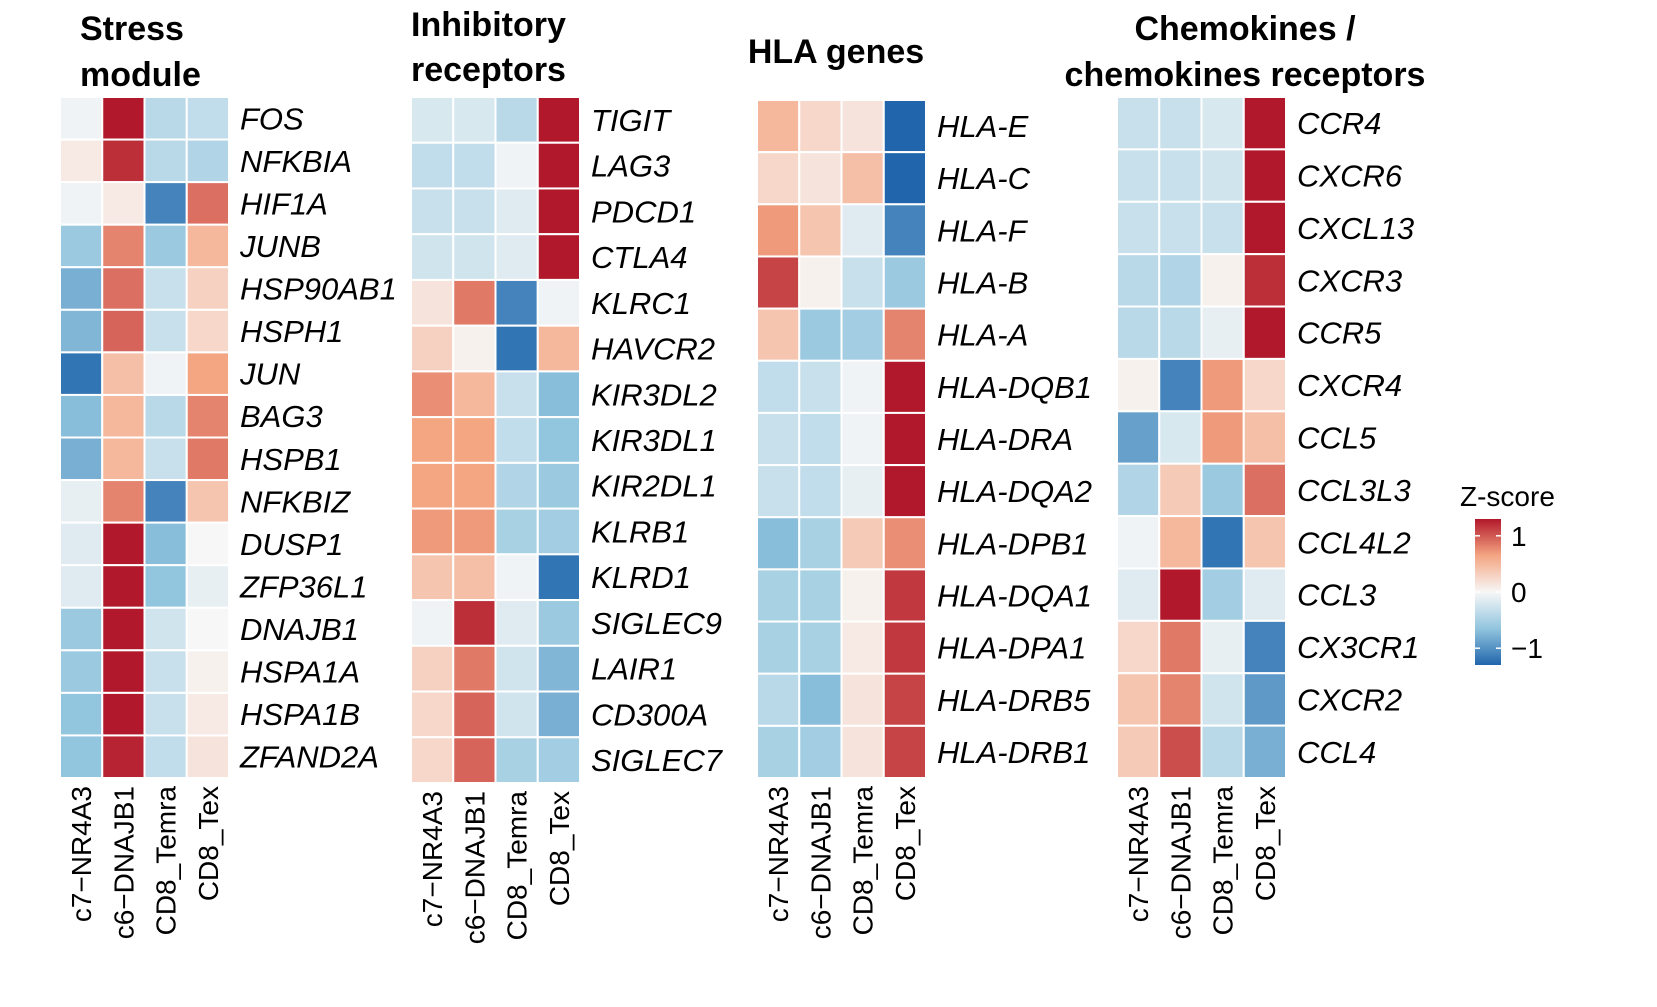 The width and height of the screenshot is (1657, 1007). I want to click on row-label: HLA-DQA1, so click(1014, 596).